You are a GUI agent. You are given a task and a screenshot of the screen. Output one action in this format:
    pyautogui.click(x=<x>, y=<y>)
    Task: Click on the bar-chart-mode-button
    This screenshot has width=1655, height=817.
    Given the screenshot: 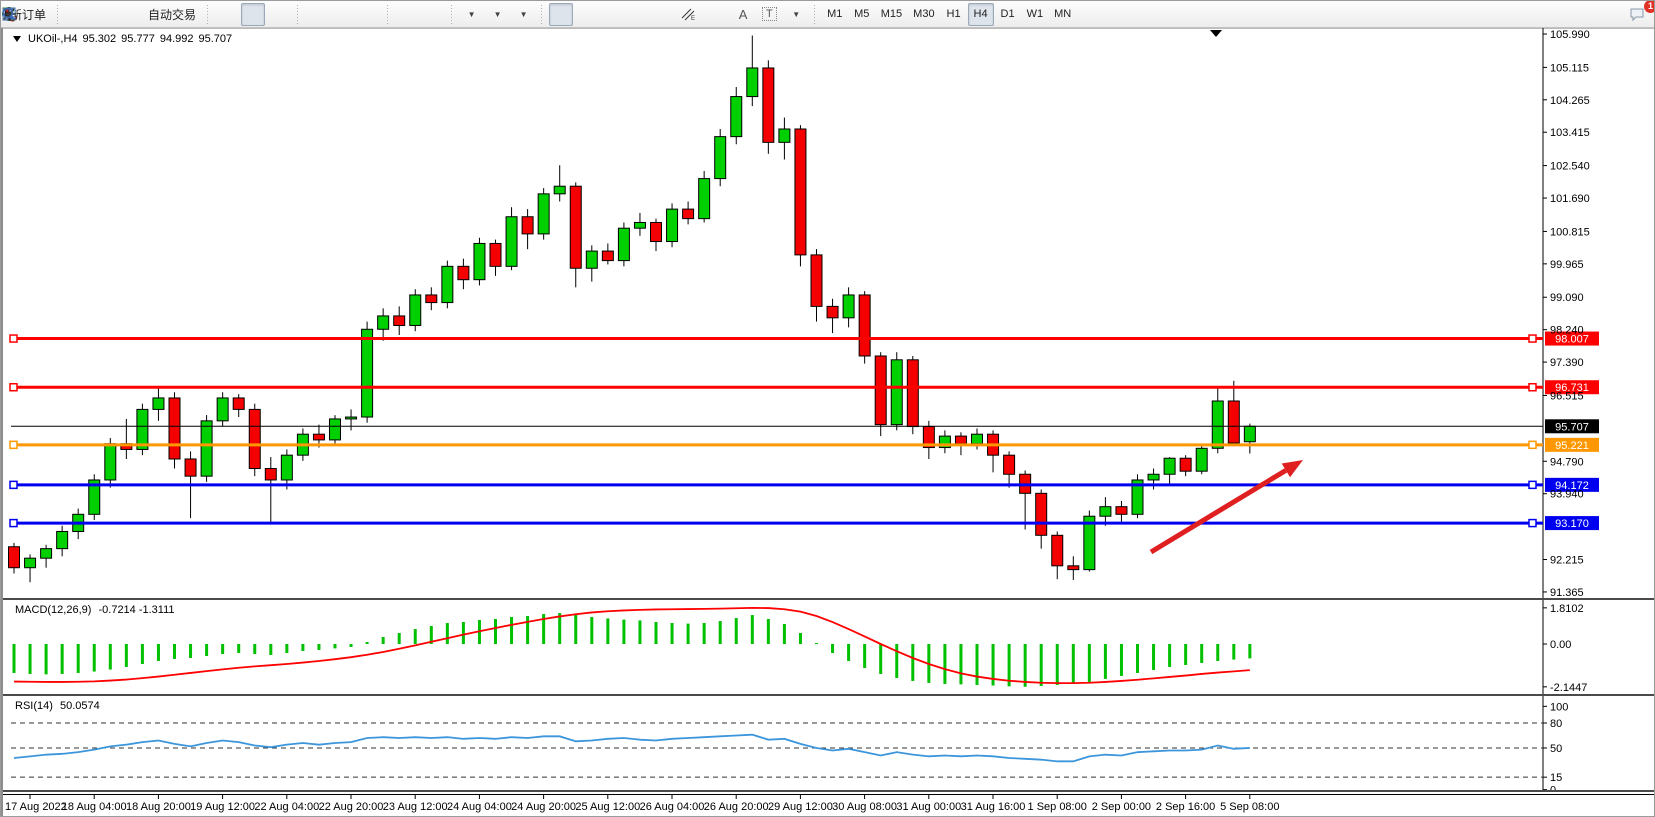 What is the action you would take?
    pyautogui.click(x=120, y=14)
    